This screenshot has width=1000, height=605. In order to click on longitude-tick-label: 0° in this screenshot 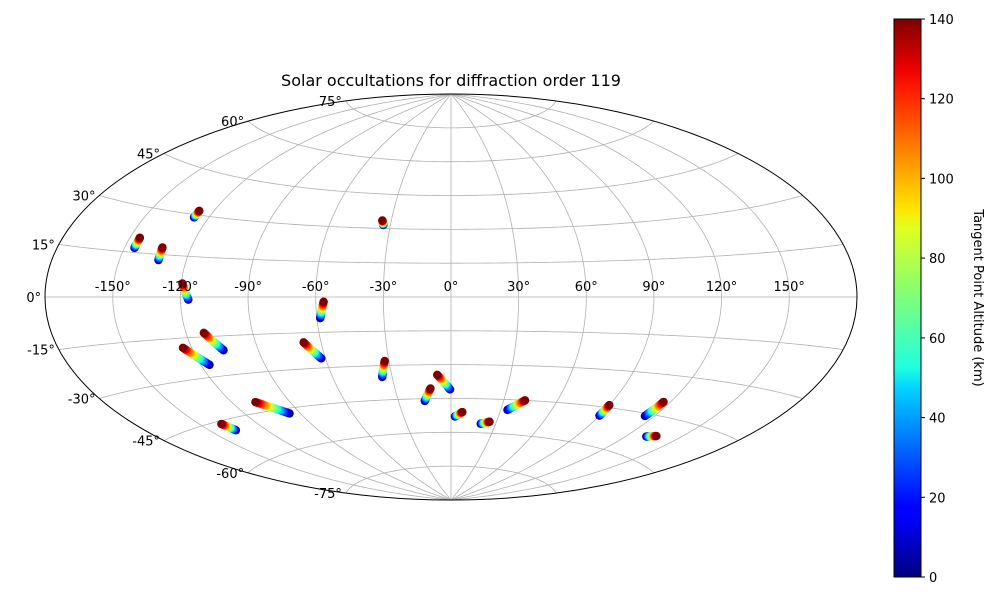, I will do `click(451, 287)`.